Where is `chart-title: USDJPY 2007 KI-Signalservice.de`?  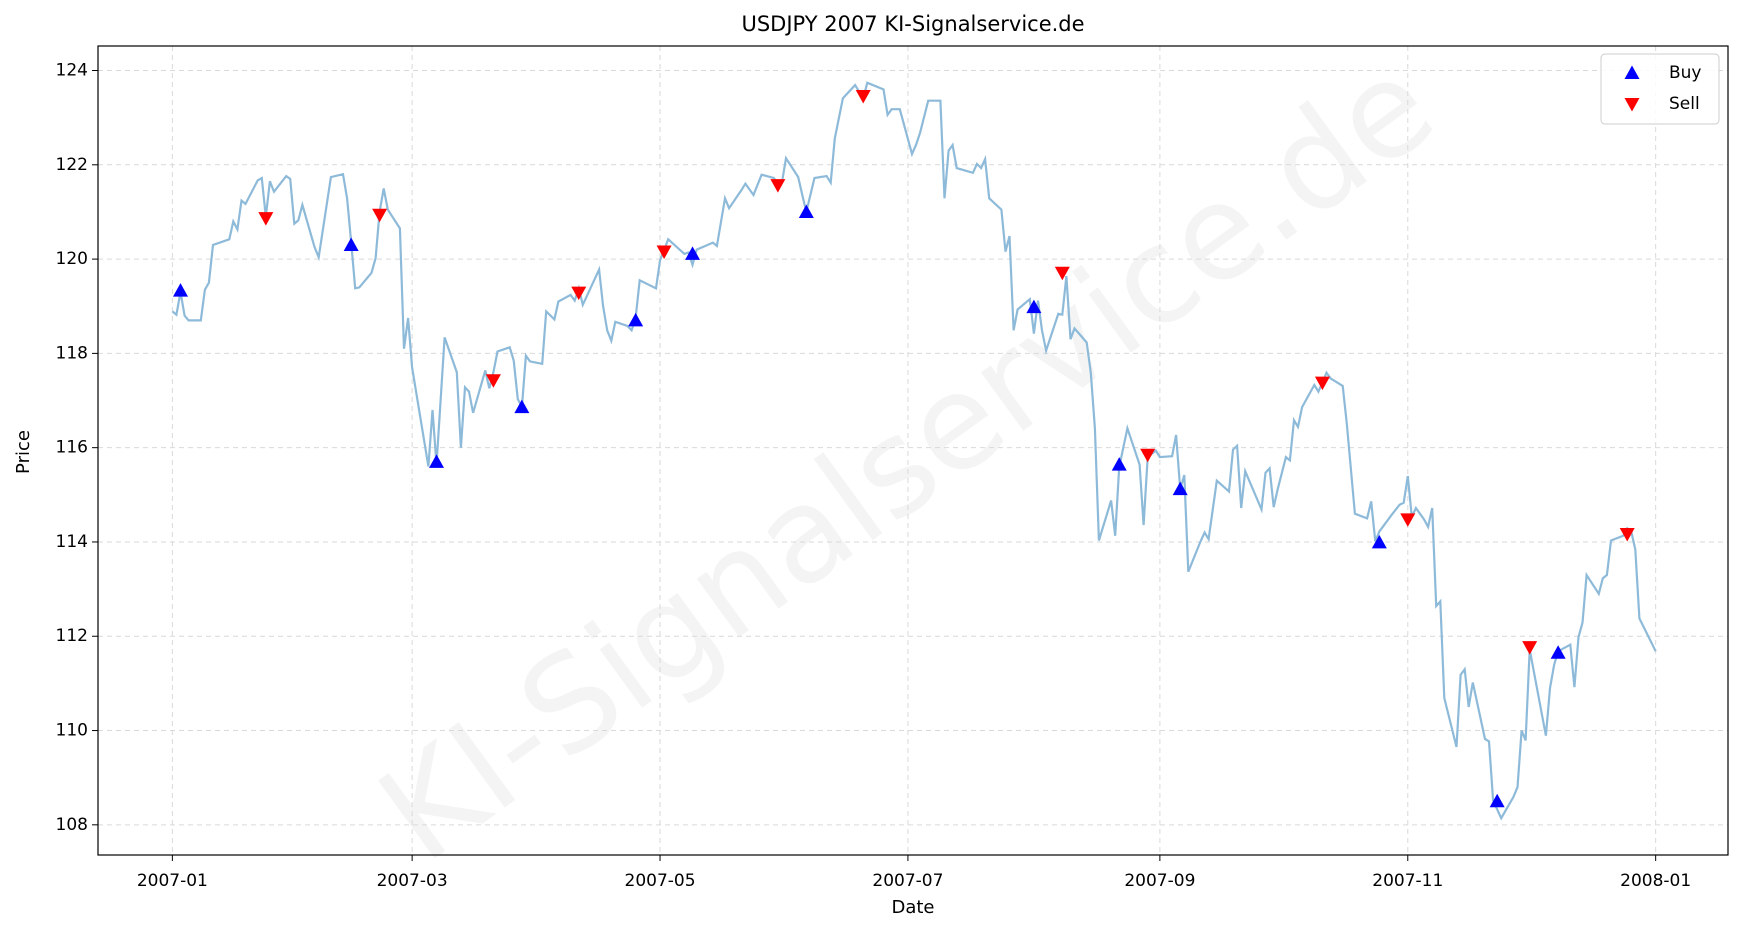 chart-title: USDJPY 2007 KI-Signalservice.de is located at coordinates (912, 24).